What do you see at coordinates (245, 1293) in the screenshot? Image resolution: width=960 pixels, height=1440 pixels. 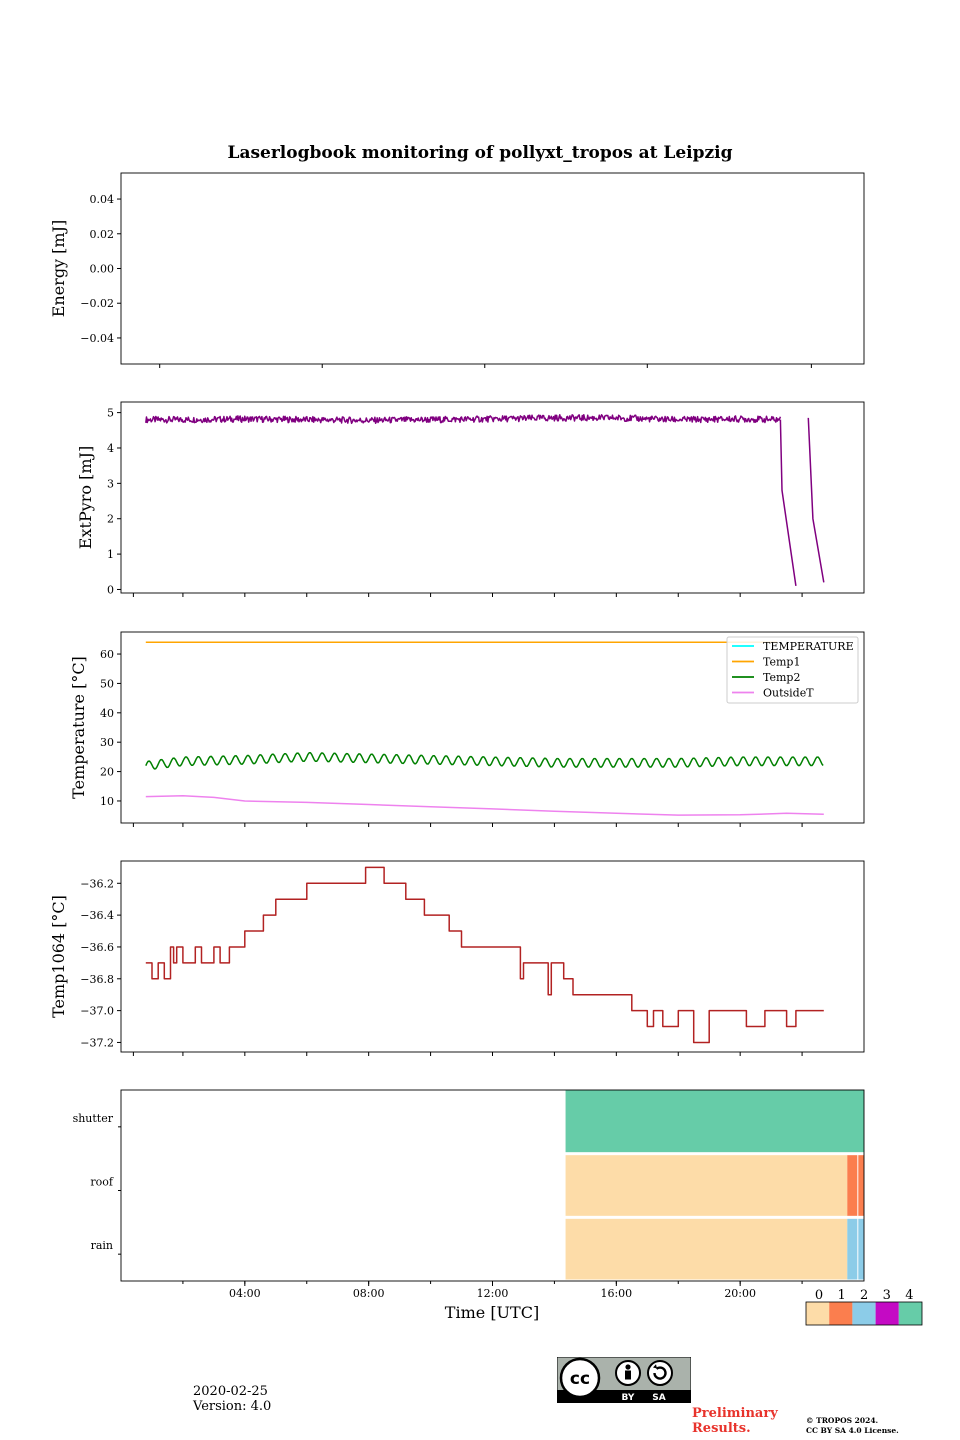 I see `x-tick-label: 04:00` at bounding box center [245, 1293].